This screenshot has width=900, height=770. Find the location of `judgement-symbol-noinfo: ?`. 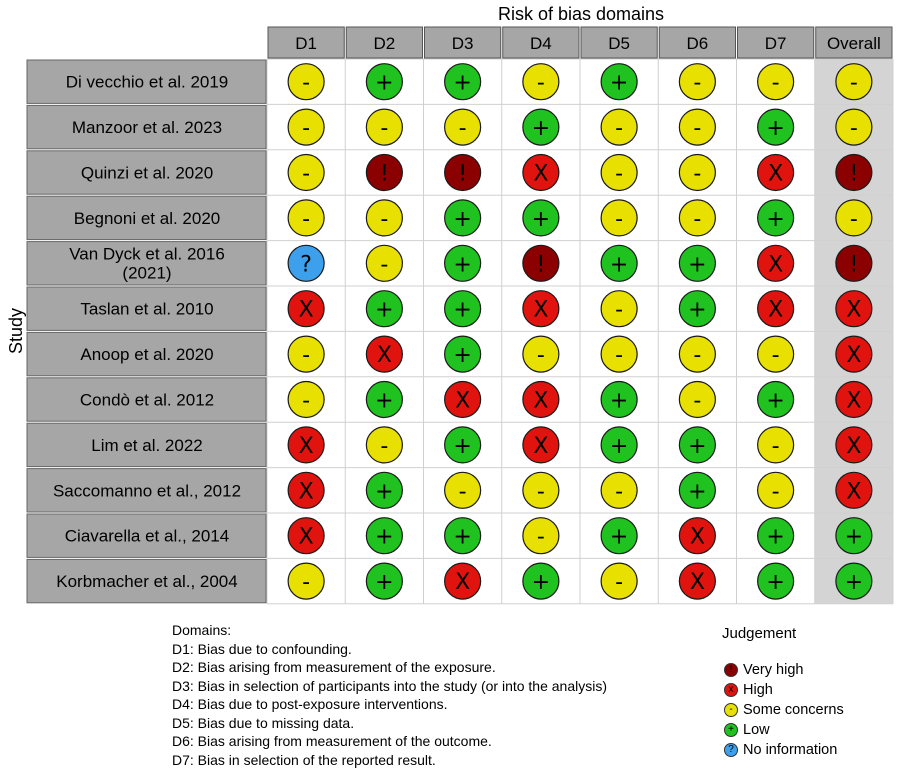

judgement-symbol-noinfo: ? is located at coordinates (306, 264).